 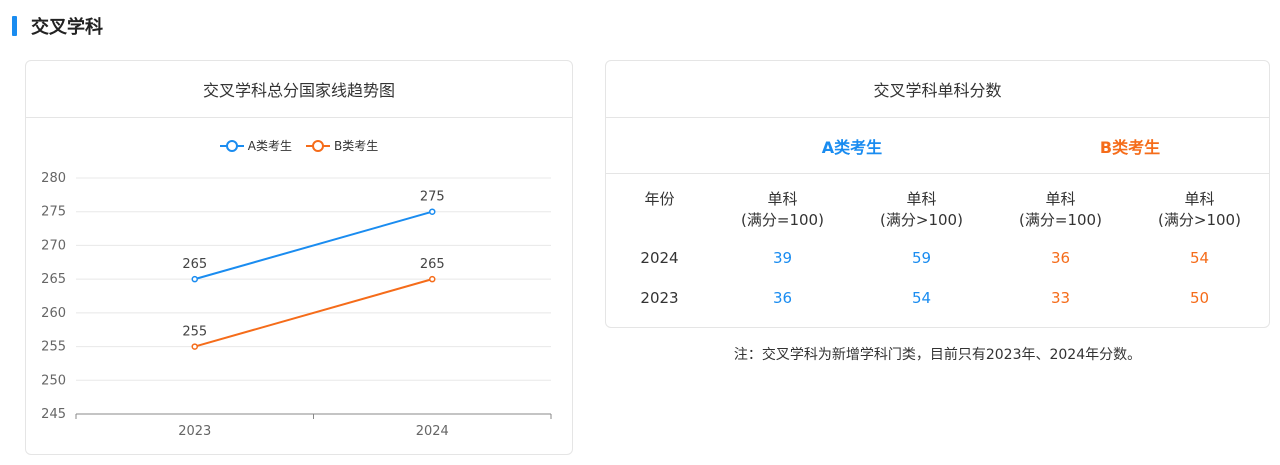 What do you see at coordinates (937, 89) in the screenshot?
I see `table-card-title: 交叉学科单科分数` at bounding box center [937, 89].